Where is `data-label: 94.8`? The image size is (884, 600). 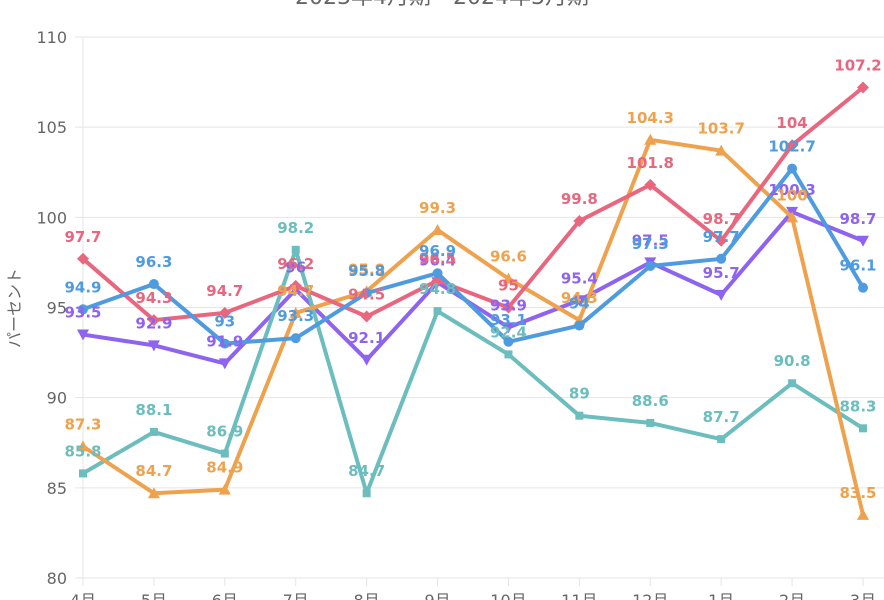
data-label: 94.8 is located at coordinates (437, 289).